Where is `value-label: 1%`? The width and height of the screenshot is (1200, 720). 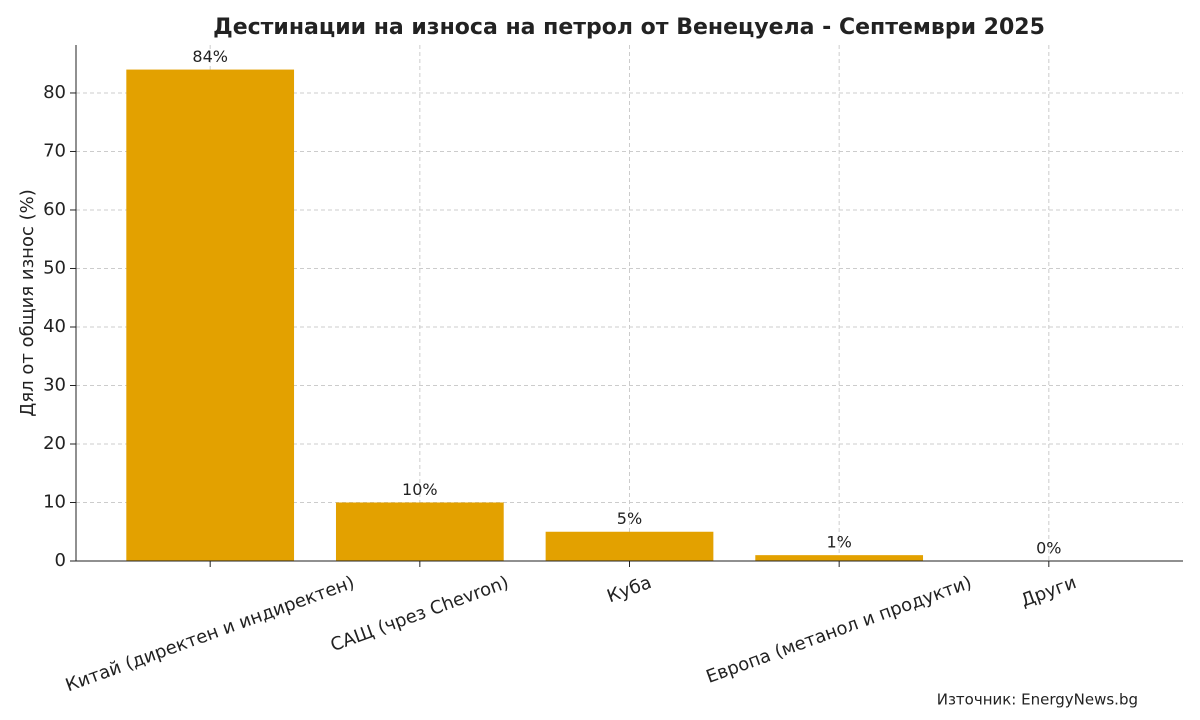 value-label: 1% is located at coordinates (838, 542).